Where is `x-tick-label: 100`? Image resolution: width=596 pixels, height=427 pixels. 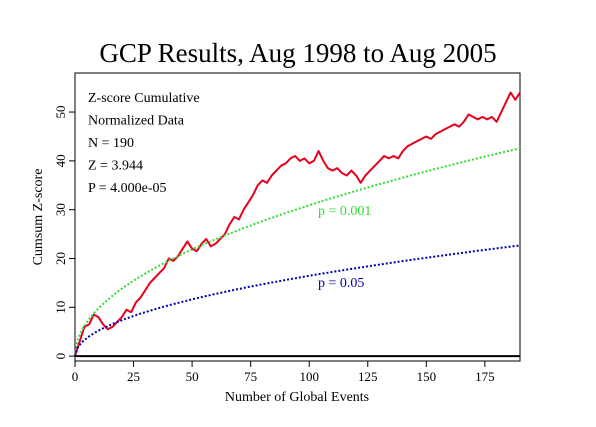 x-tick-label: 100 is located at coordinates (309, 376).